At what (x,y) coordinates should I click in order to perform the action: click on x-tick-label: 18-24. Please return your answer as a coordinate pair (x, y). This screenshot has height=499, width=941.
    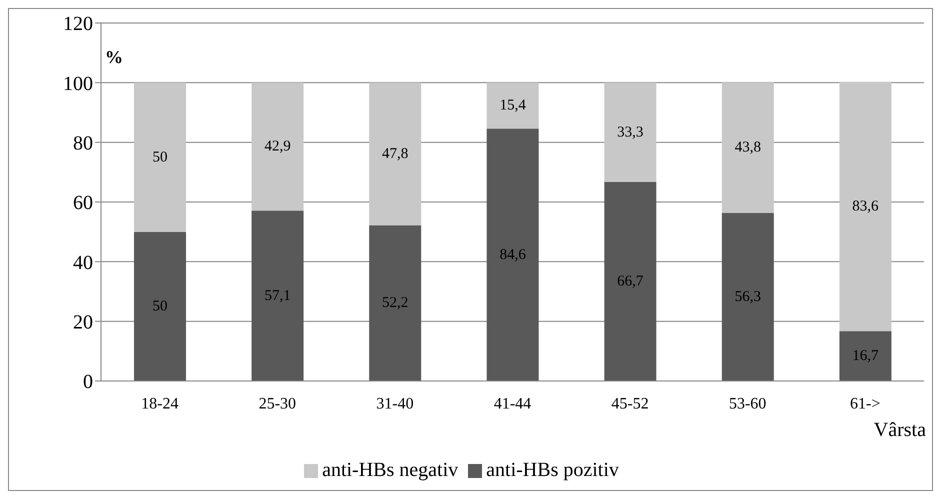
    Looking at the image, I should click on (159, 403).